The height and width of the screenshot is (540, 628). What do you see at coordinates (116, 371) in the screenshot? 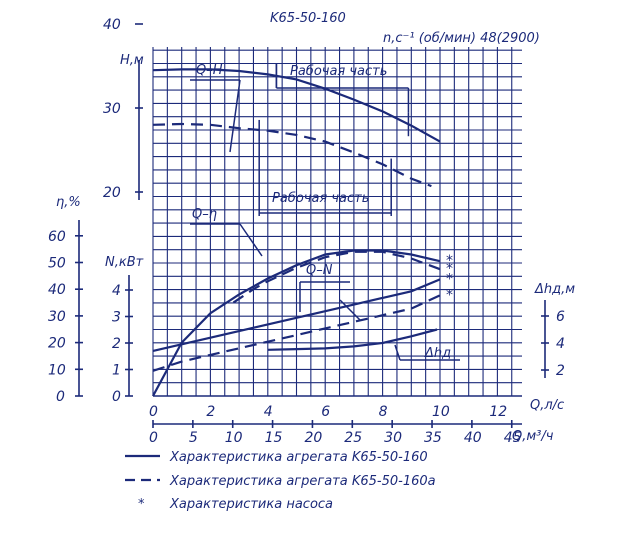
I see `n-tick-label: 1` at bounding box center [116, 371].